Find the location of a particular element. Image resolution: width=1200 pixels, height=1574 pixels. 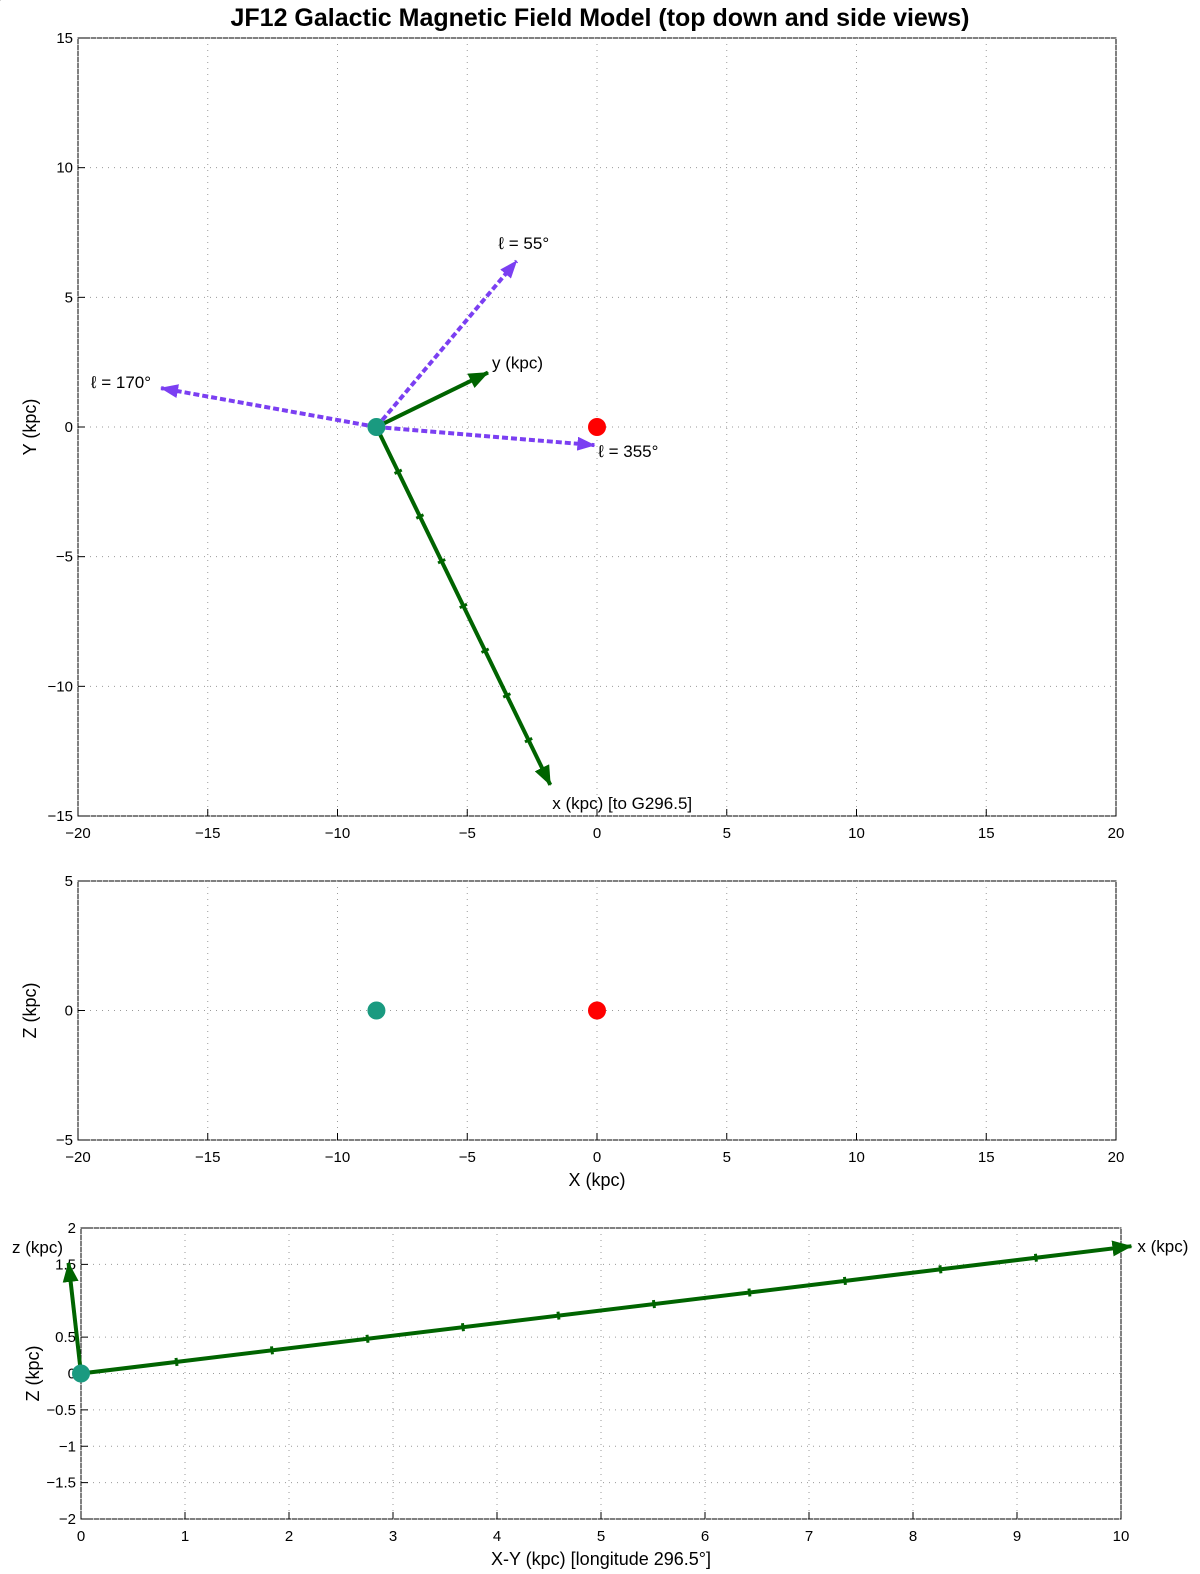

panel-1-y-tick-label: −10 is located at coordinates (60, 686).